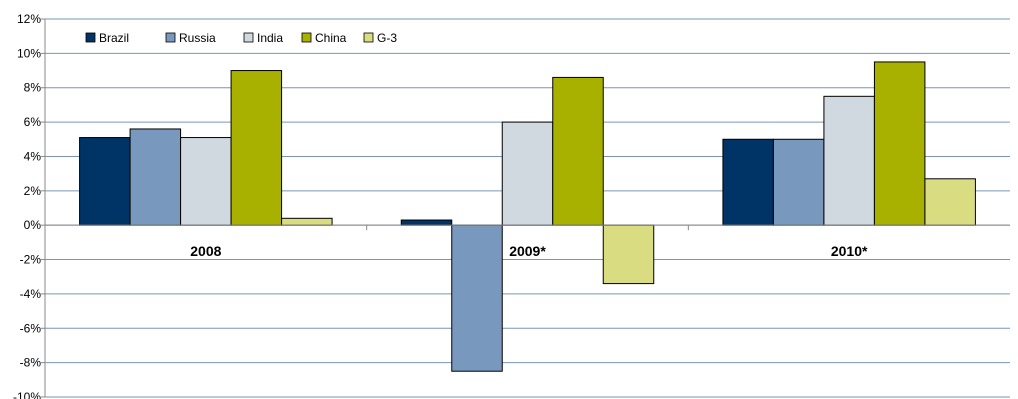 This screenshot has height=399, width=1018. Describe the element at coordinates (205, 251) in the screenshot. I see `category-label: 2008` at that location.